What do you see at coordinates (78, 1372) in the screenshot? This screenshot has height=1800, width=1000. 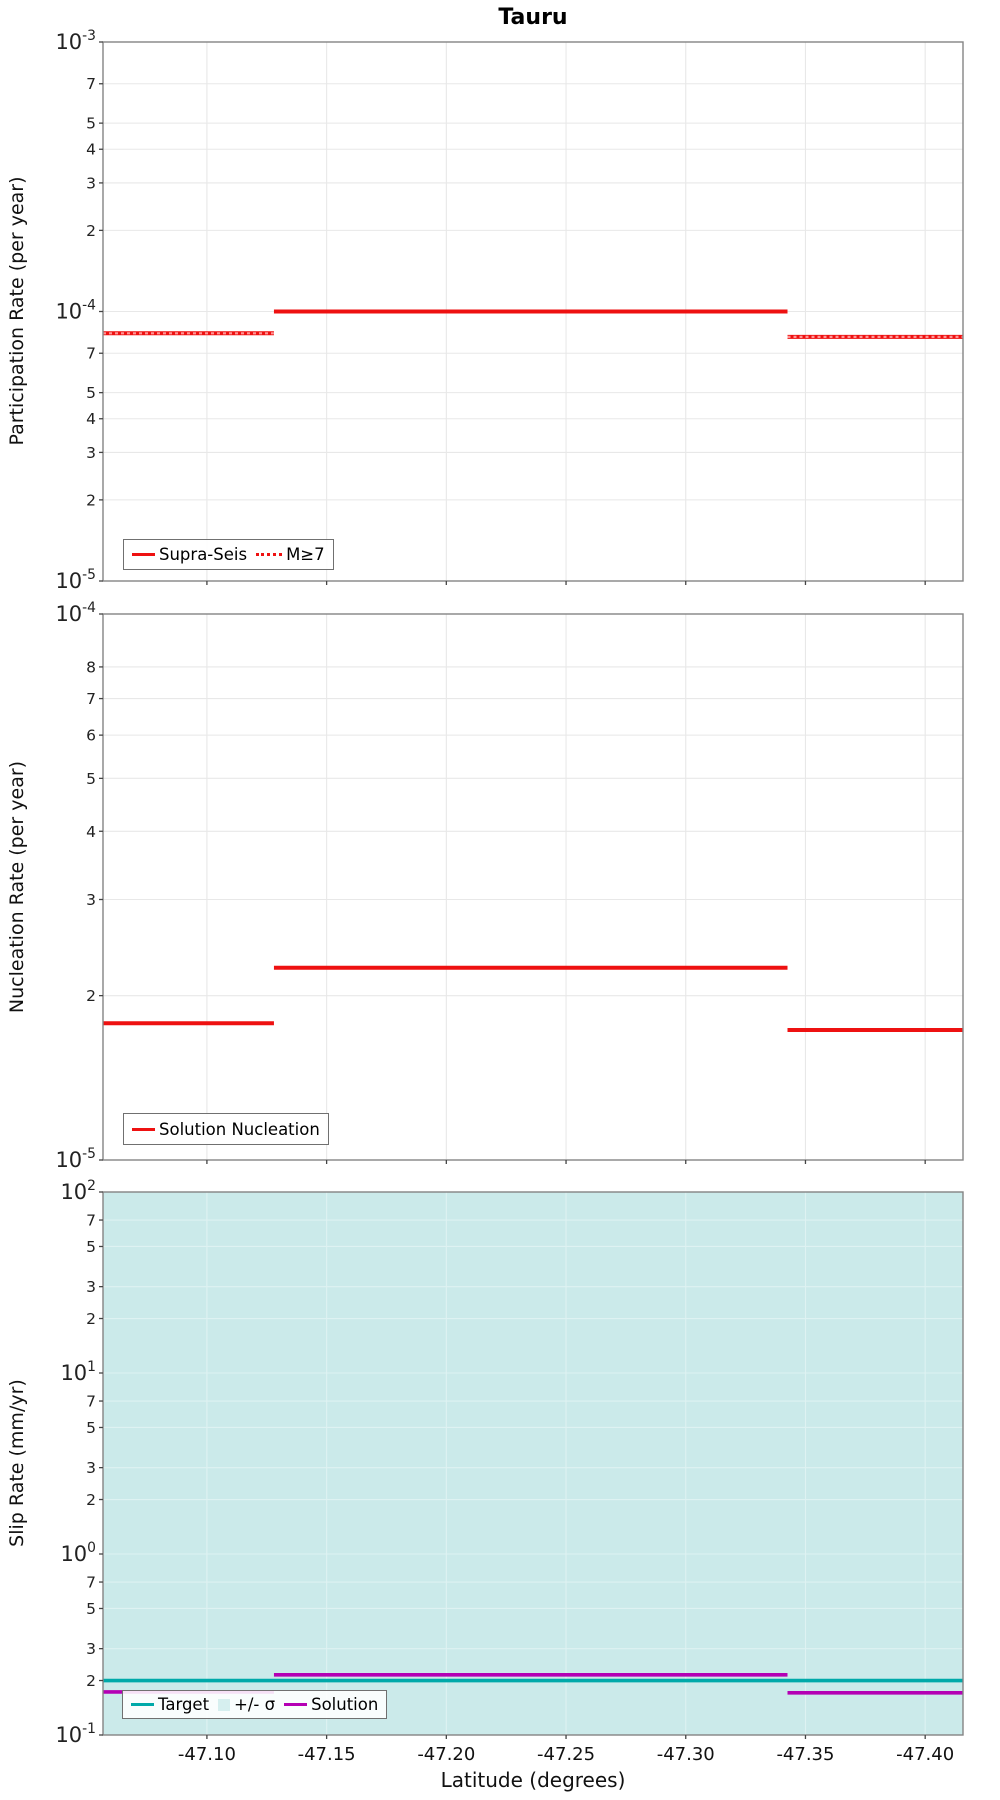 I see `y-tick-label: 10¹` at bounding box center [78, 1372].